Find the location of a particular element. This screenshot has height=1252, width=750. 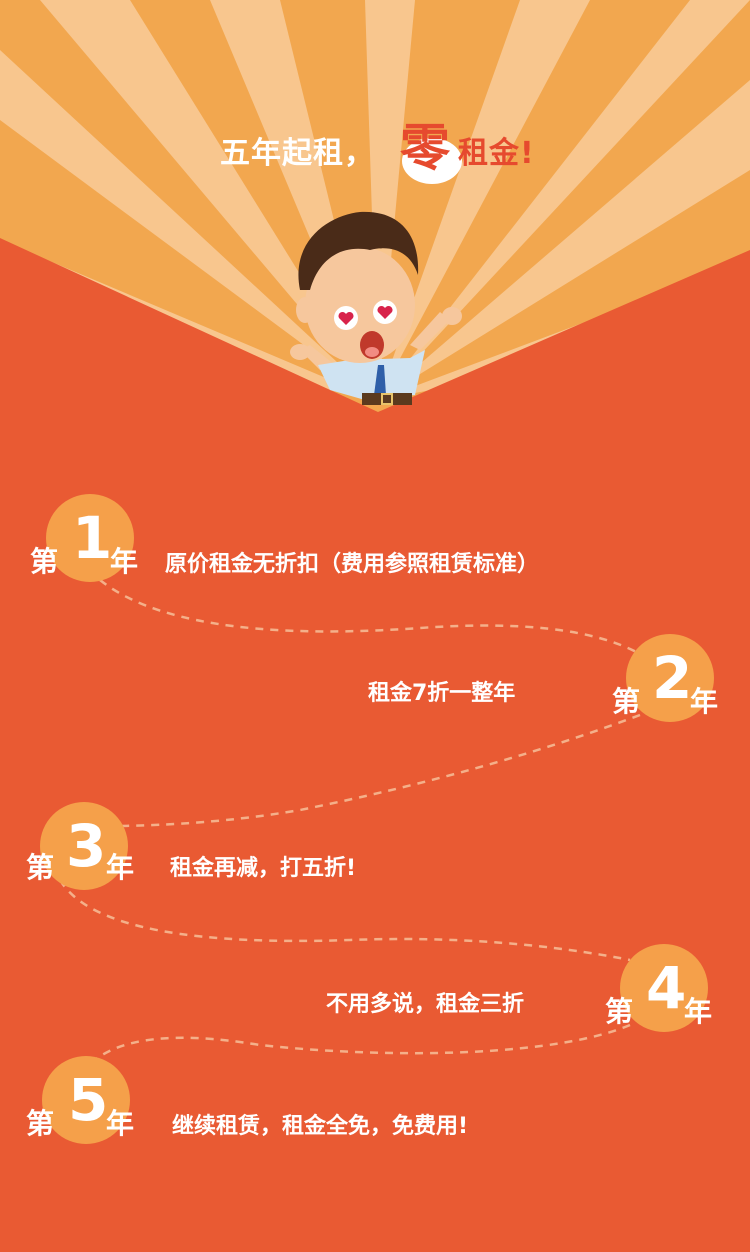

step-number: 2 is located at coordinates (672, 678).